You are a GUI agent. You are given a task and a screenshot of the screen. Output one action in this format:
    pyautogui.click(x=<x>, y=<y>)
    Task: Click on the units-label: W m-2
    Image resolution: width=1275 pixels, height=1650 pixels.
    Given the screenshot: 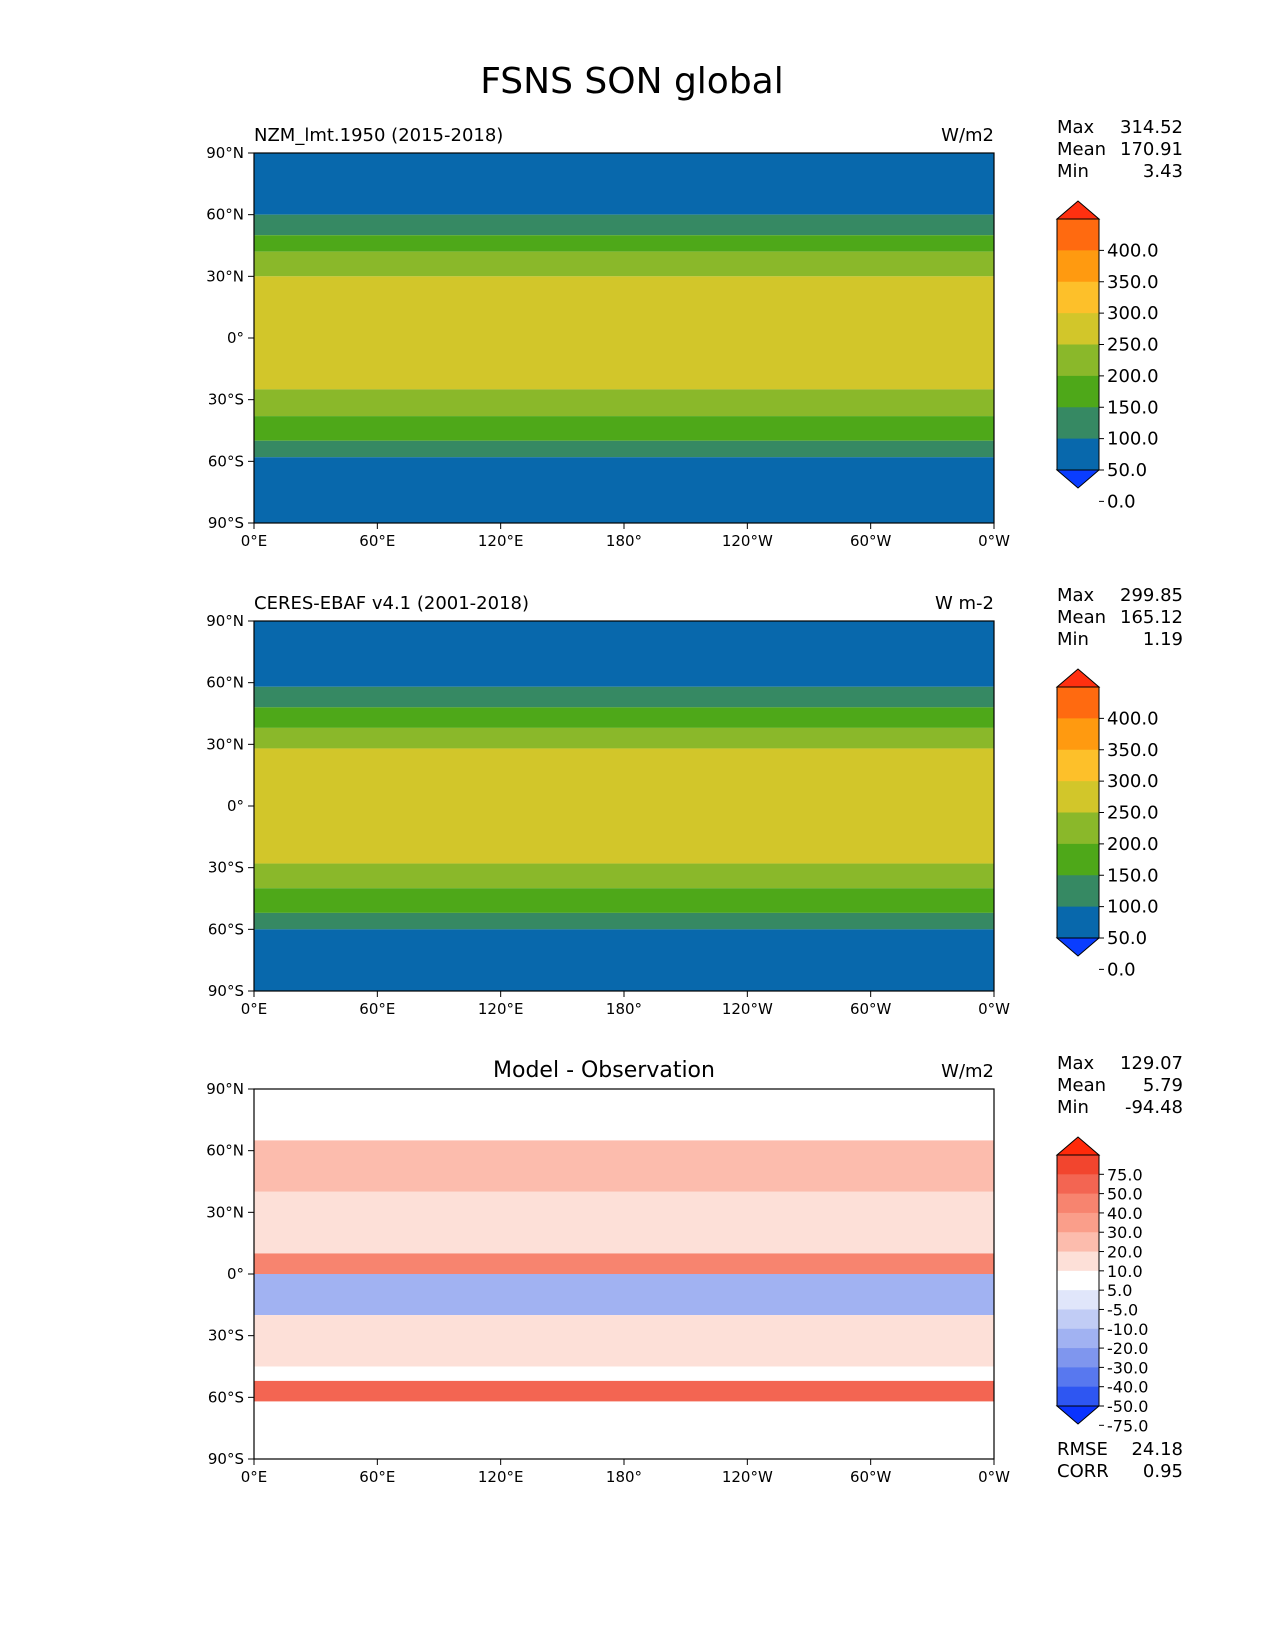 What is the action you would take?
    pyautogui.click(x=964, y=603)
    